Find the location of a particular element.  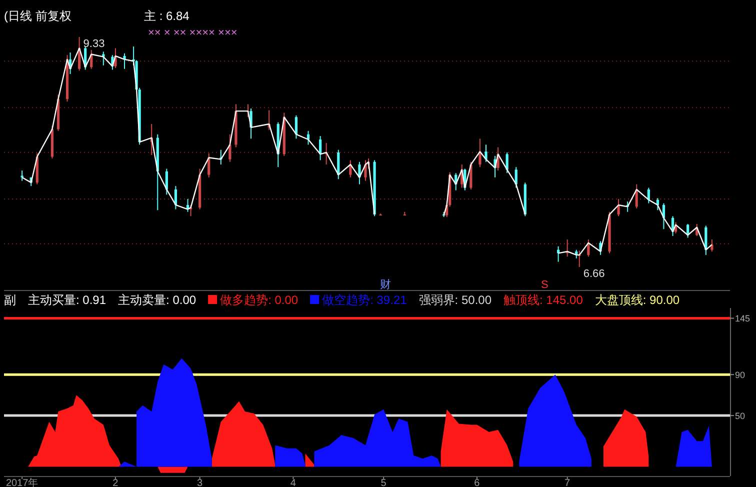

y-tick-label: 145 is located at coordinates (742, 319).